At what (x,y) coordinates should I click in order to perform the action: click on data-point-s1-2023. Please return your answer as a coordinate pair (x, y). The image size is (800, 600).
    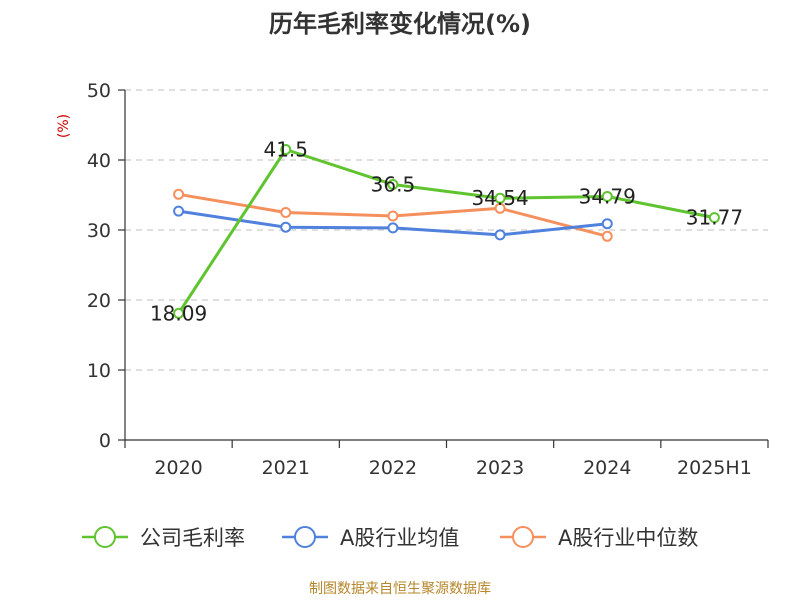
    Looking at the image, I should click on (500, 235).